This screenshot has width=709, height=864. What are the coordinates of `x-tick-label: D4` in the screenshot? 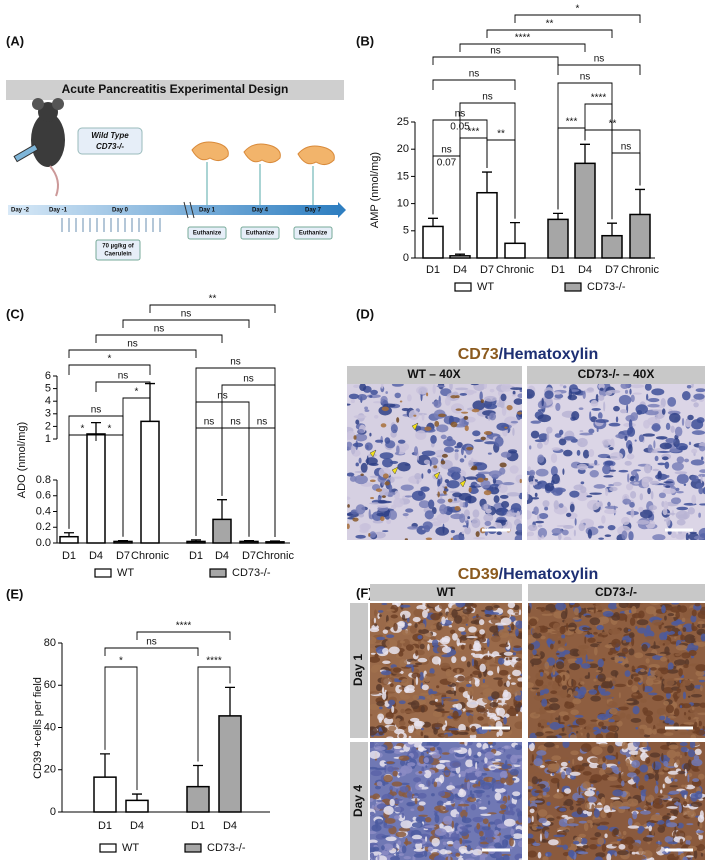 It's located at (230, 826).